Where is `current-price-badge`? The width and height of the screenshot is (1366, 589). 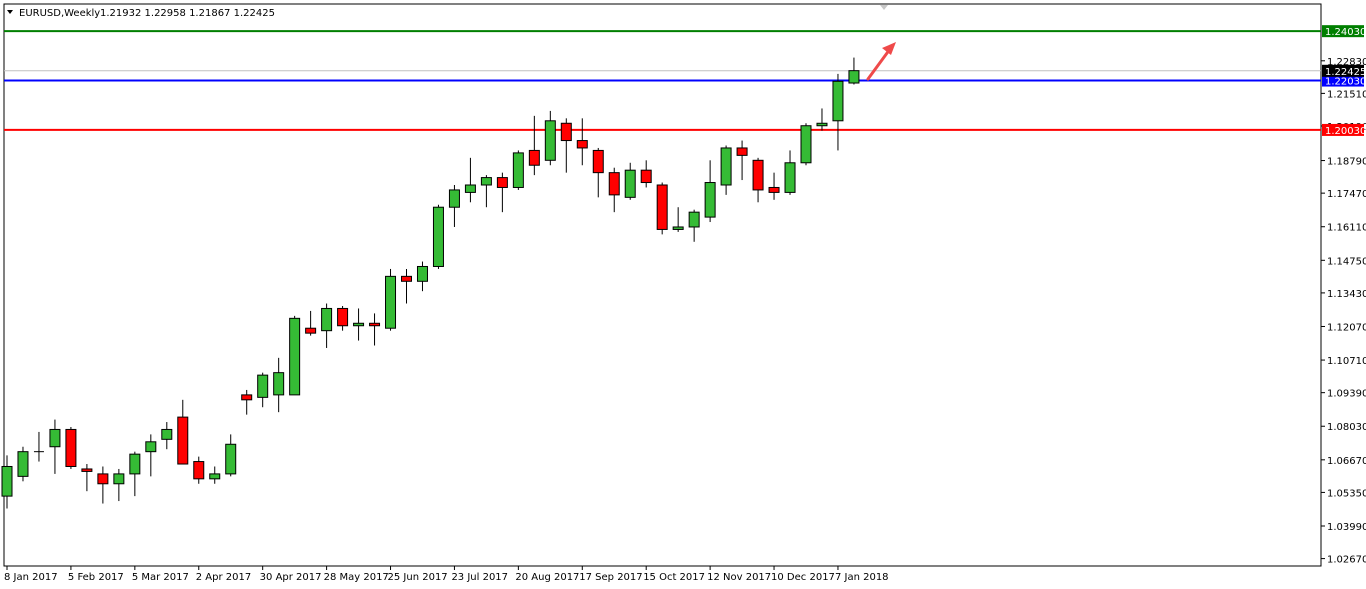 current-price-badge is located at coordinates (1343, 70).